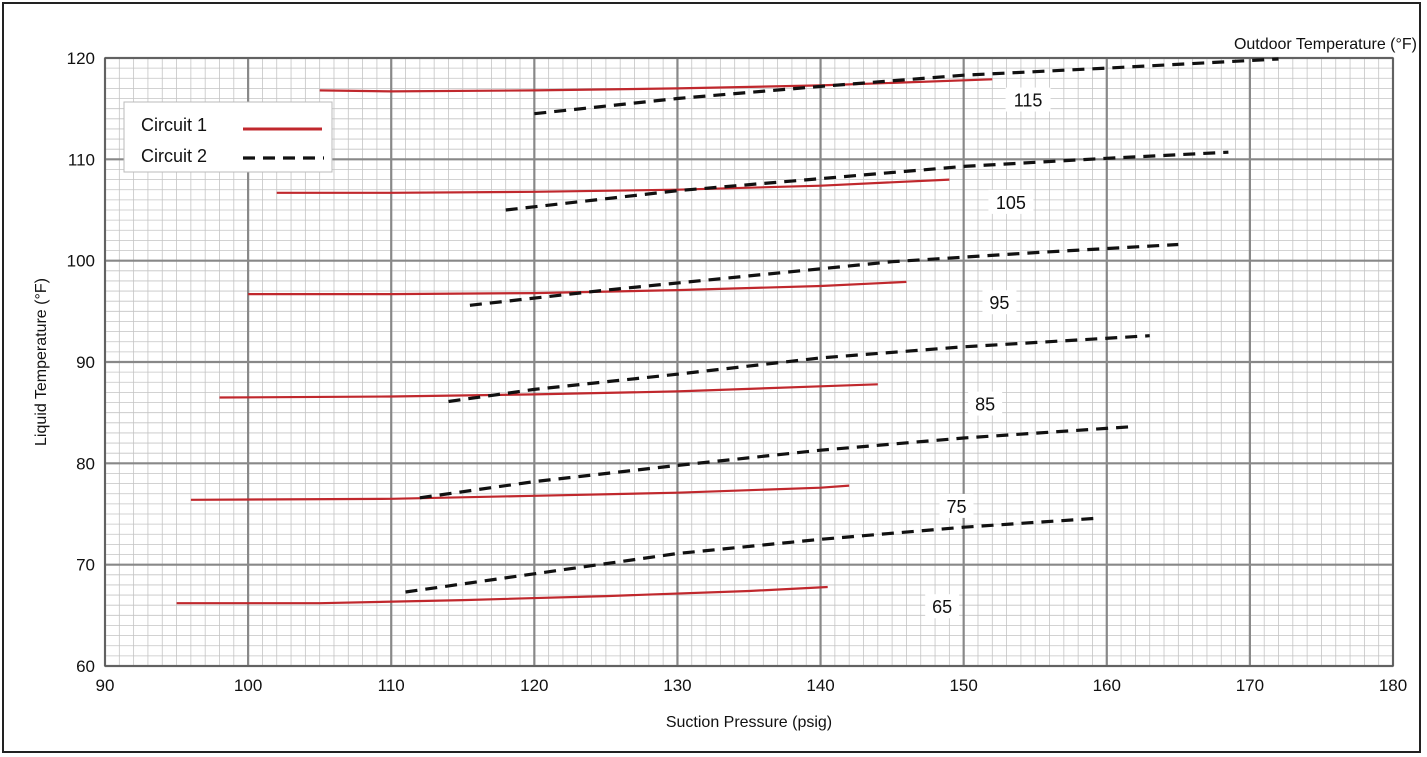 The height and width of the screenshot is (757, 1427). Describe the element at coordinates (391, 685) in the screenshot. I see `x-tick-label: 110` at that location.